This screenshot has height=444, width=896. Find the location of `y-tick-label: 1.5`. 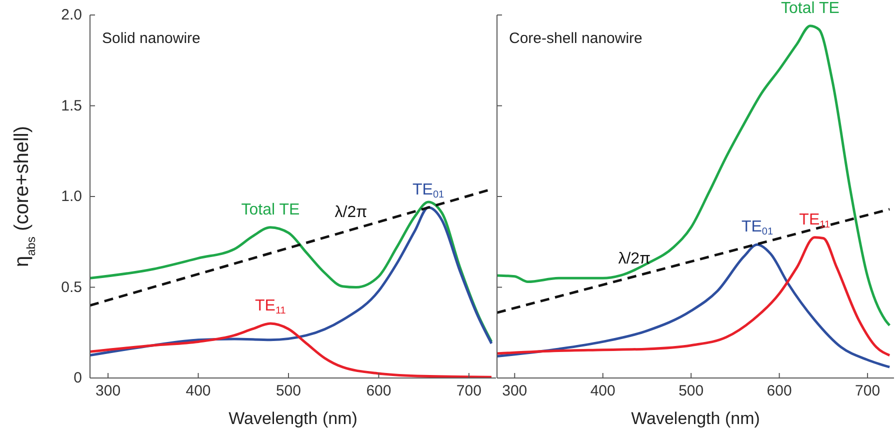

y-tick-label: 1.5 is located at coordinates (71, 105).